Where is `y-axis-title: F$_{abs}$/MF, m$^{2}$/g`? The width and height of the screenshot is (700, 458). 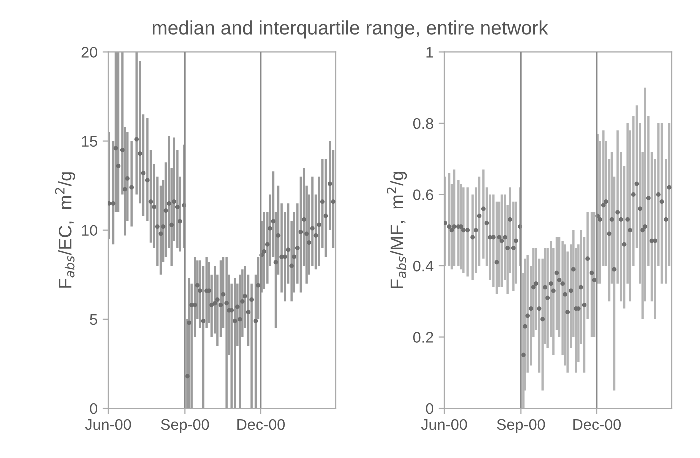 y-axis-title: F$_{abs}$/MF, m$^{2}$/g is located at coordinates (397, 230).